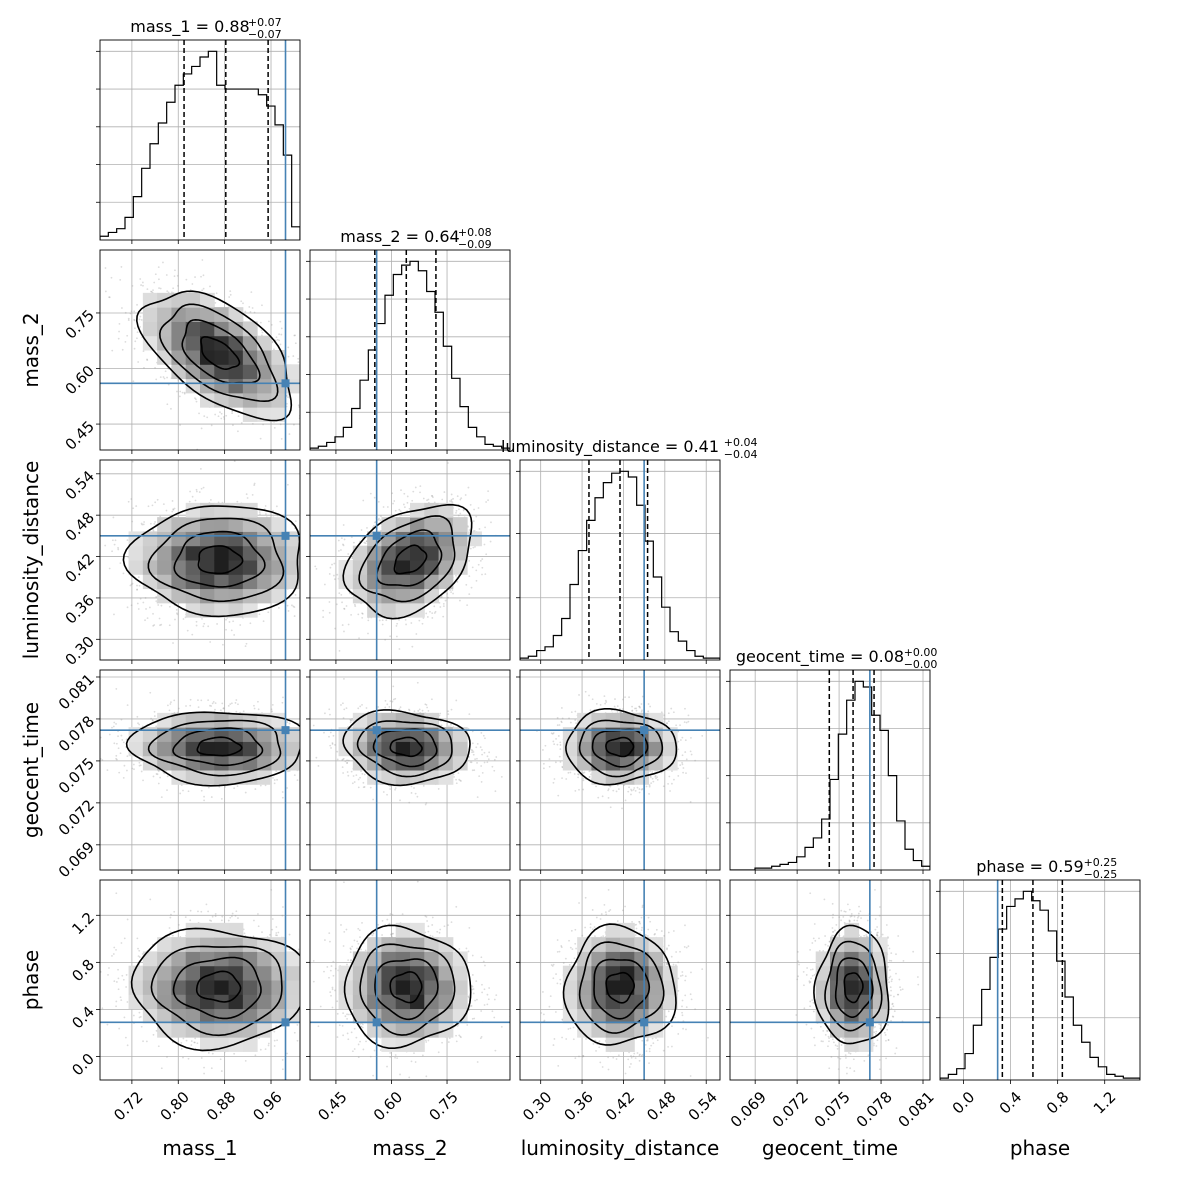  I want to click on title-mass_1: mass_1 = 0.88+0.07−0.07, so click(205, 28).